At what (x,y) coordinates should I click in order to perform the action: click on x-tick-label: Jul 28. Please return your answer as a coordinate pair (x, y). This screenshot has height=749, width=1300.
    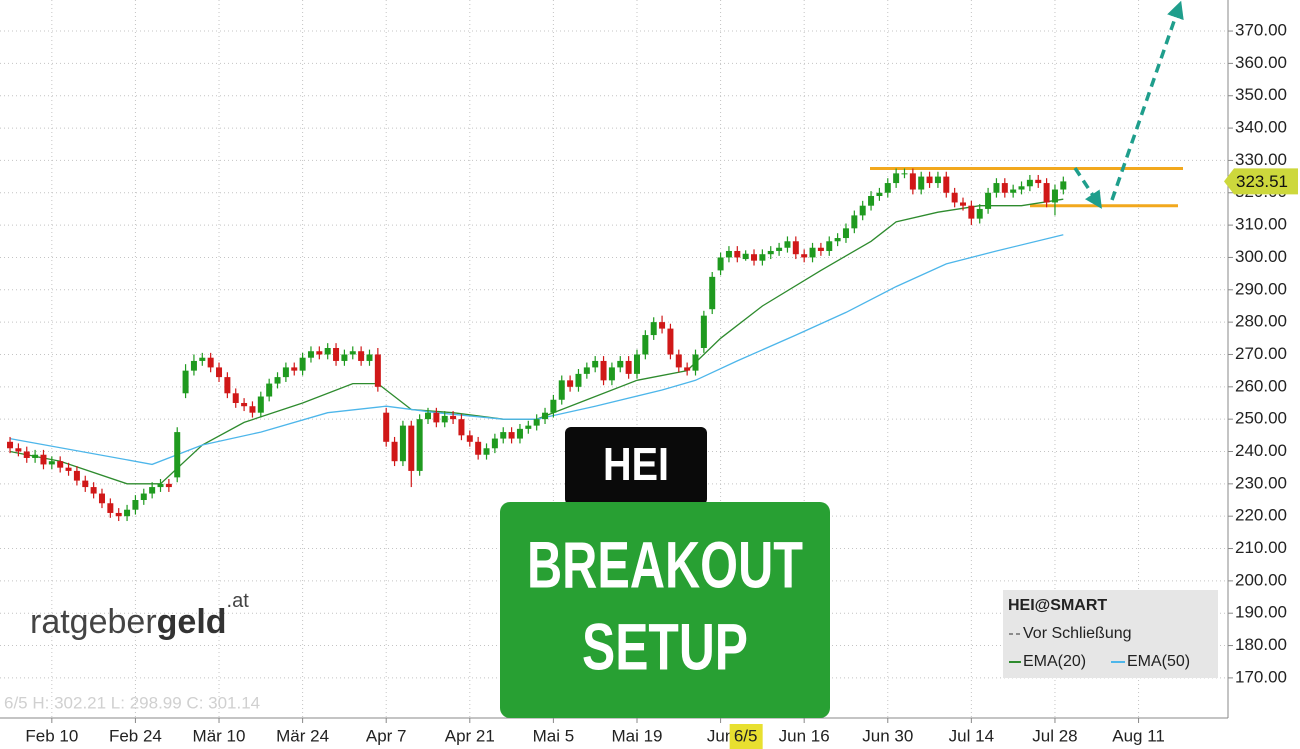
    Looking at the image, I should click on (1054, 735).